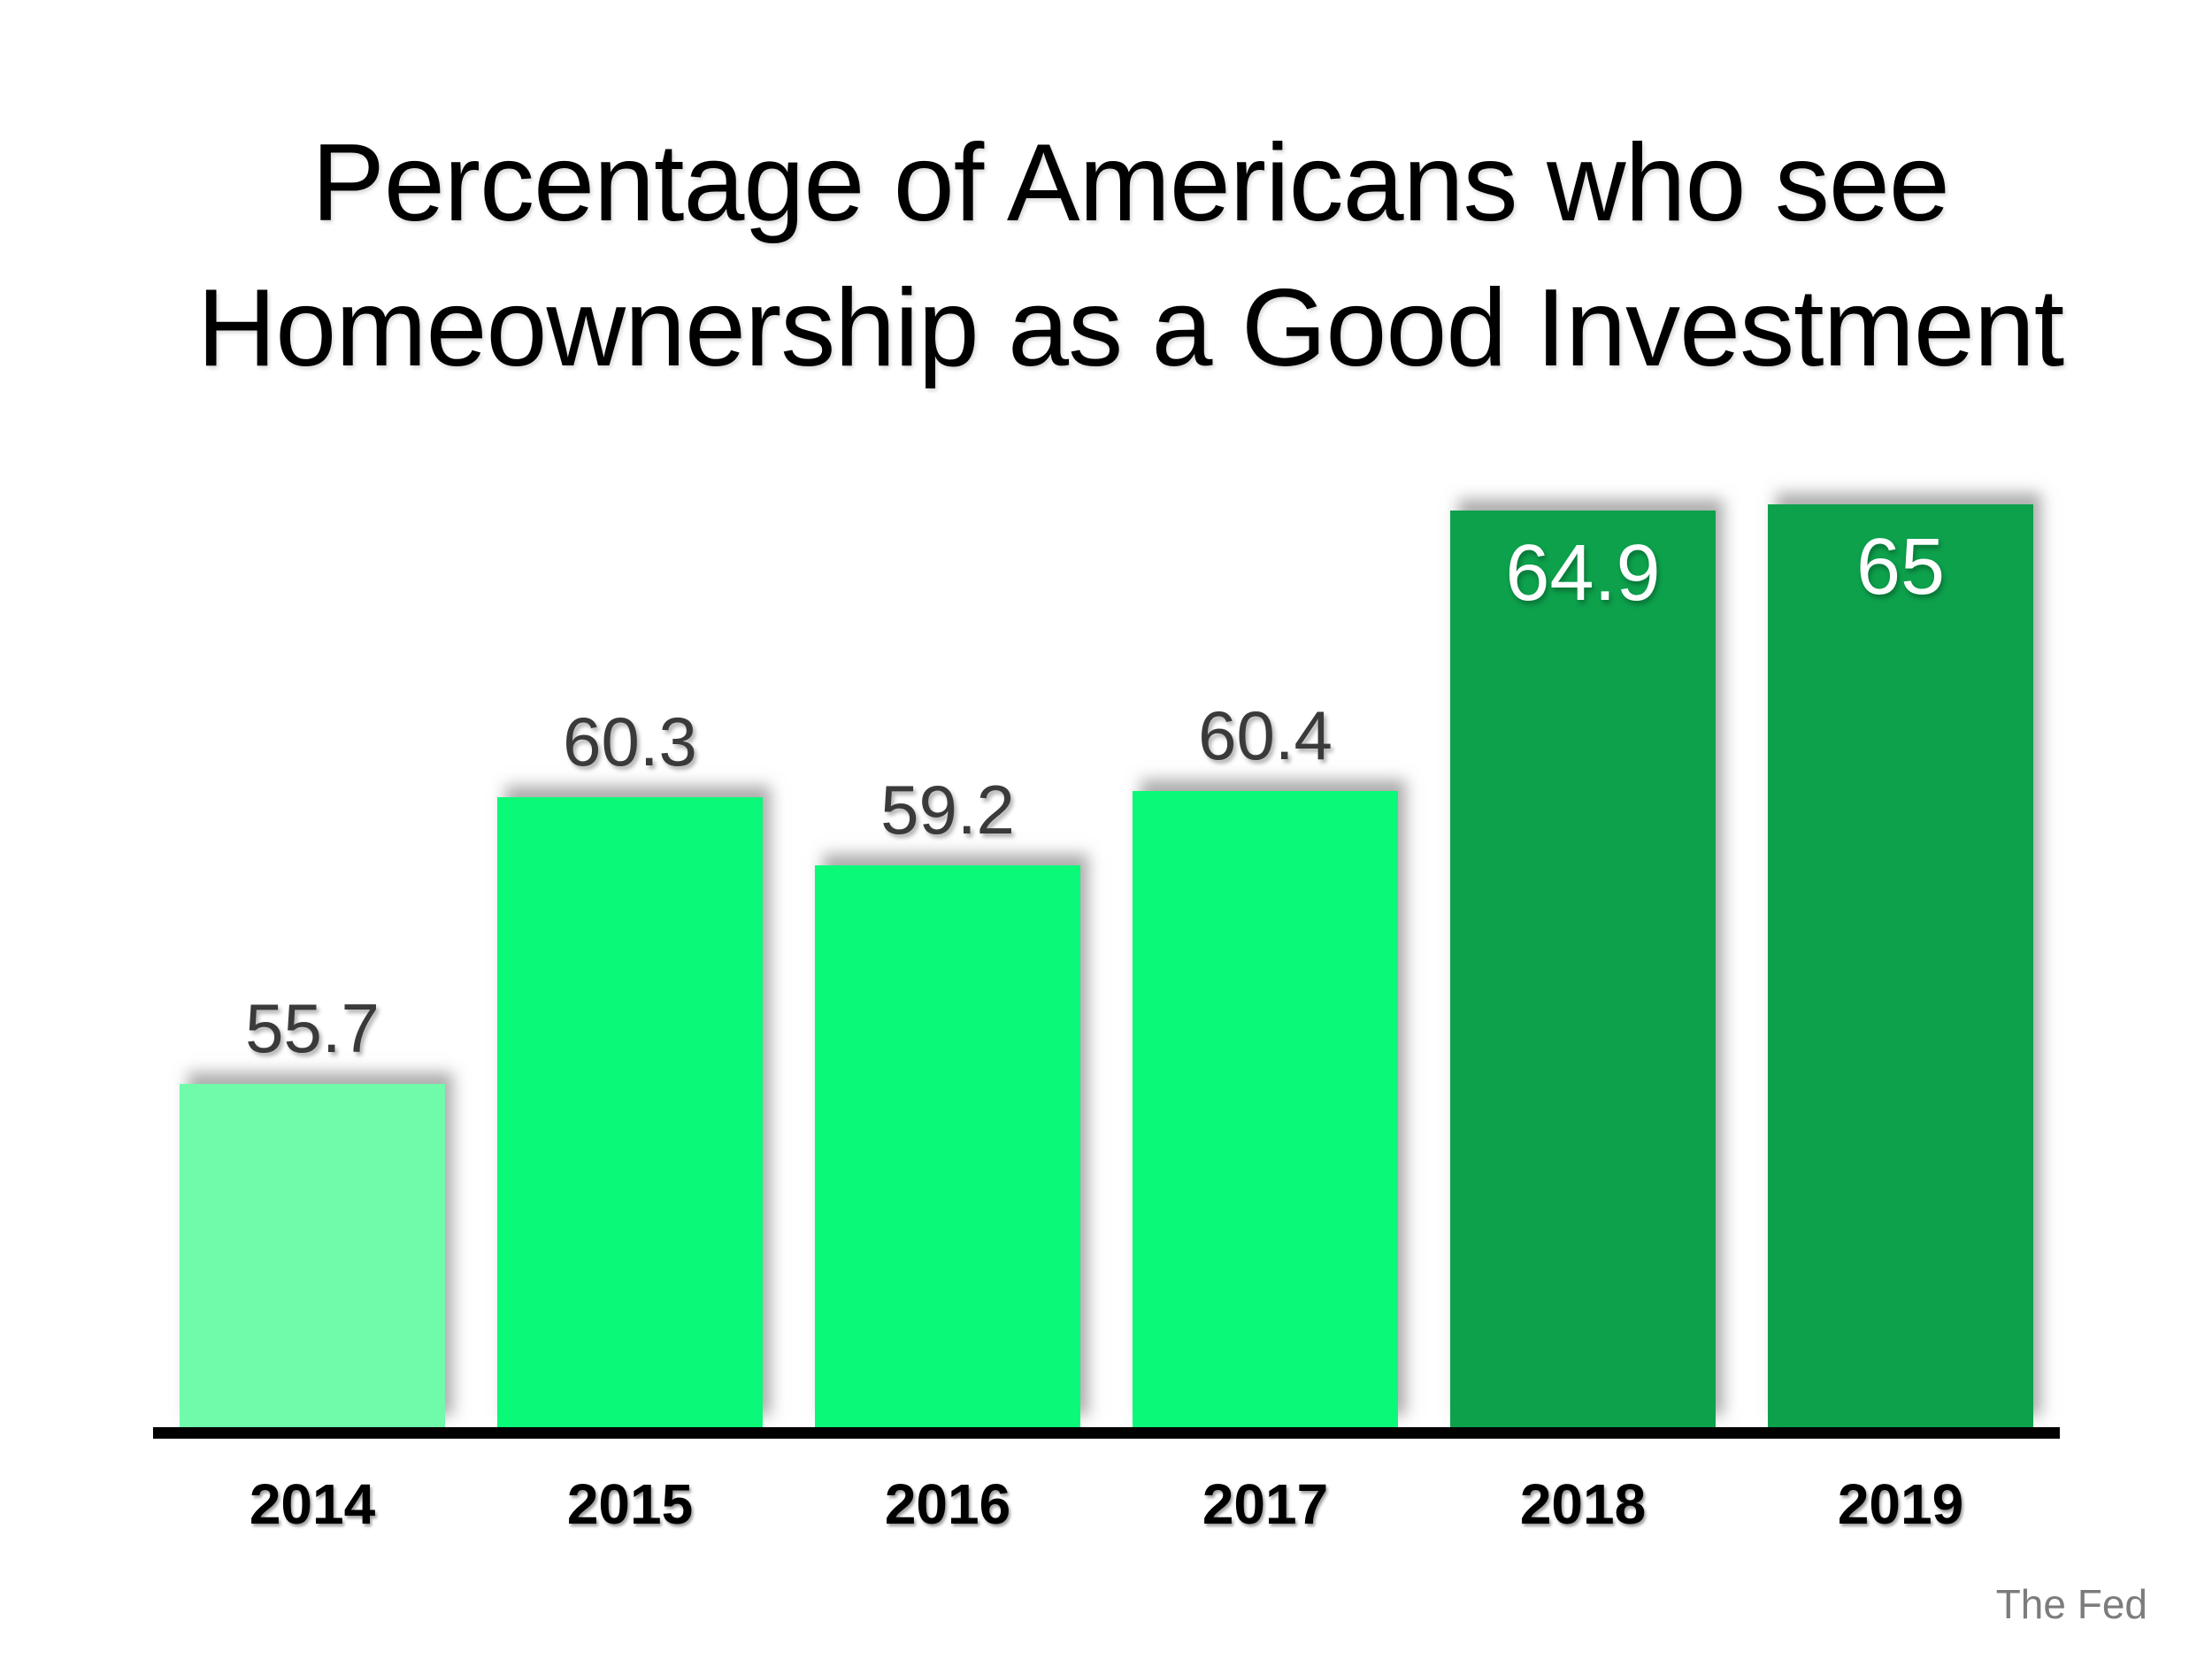  What do you see at coordinates (1901, 966) in the screenshot?
I see `bar-2019: 65` at bounding box center [1901, 966].